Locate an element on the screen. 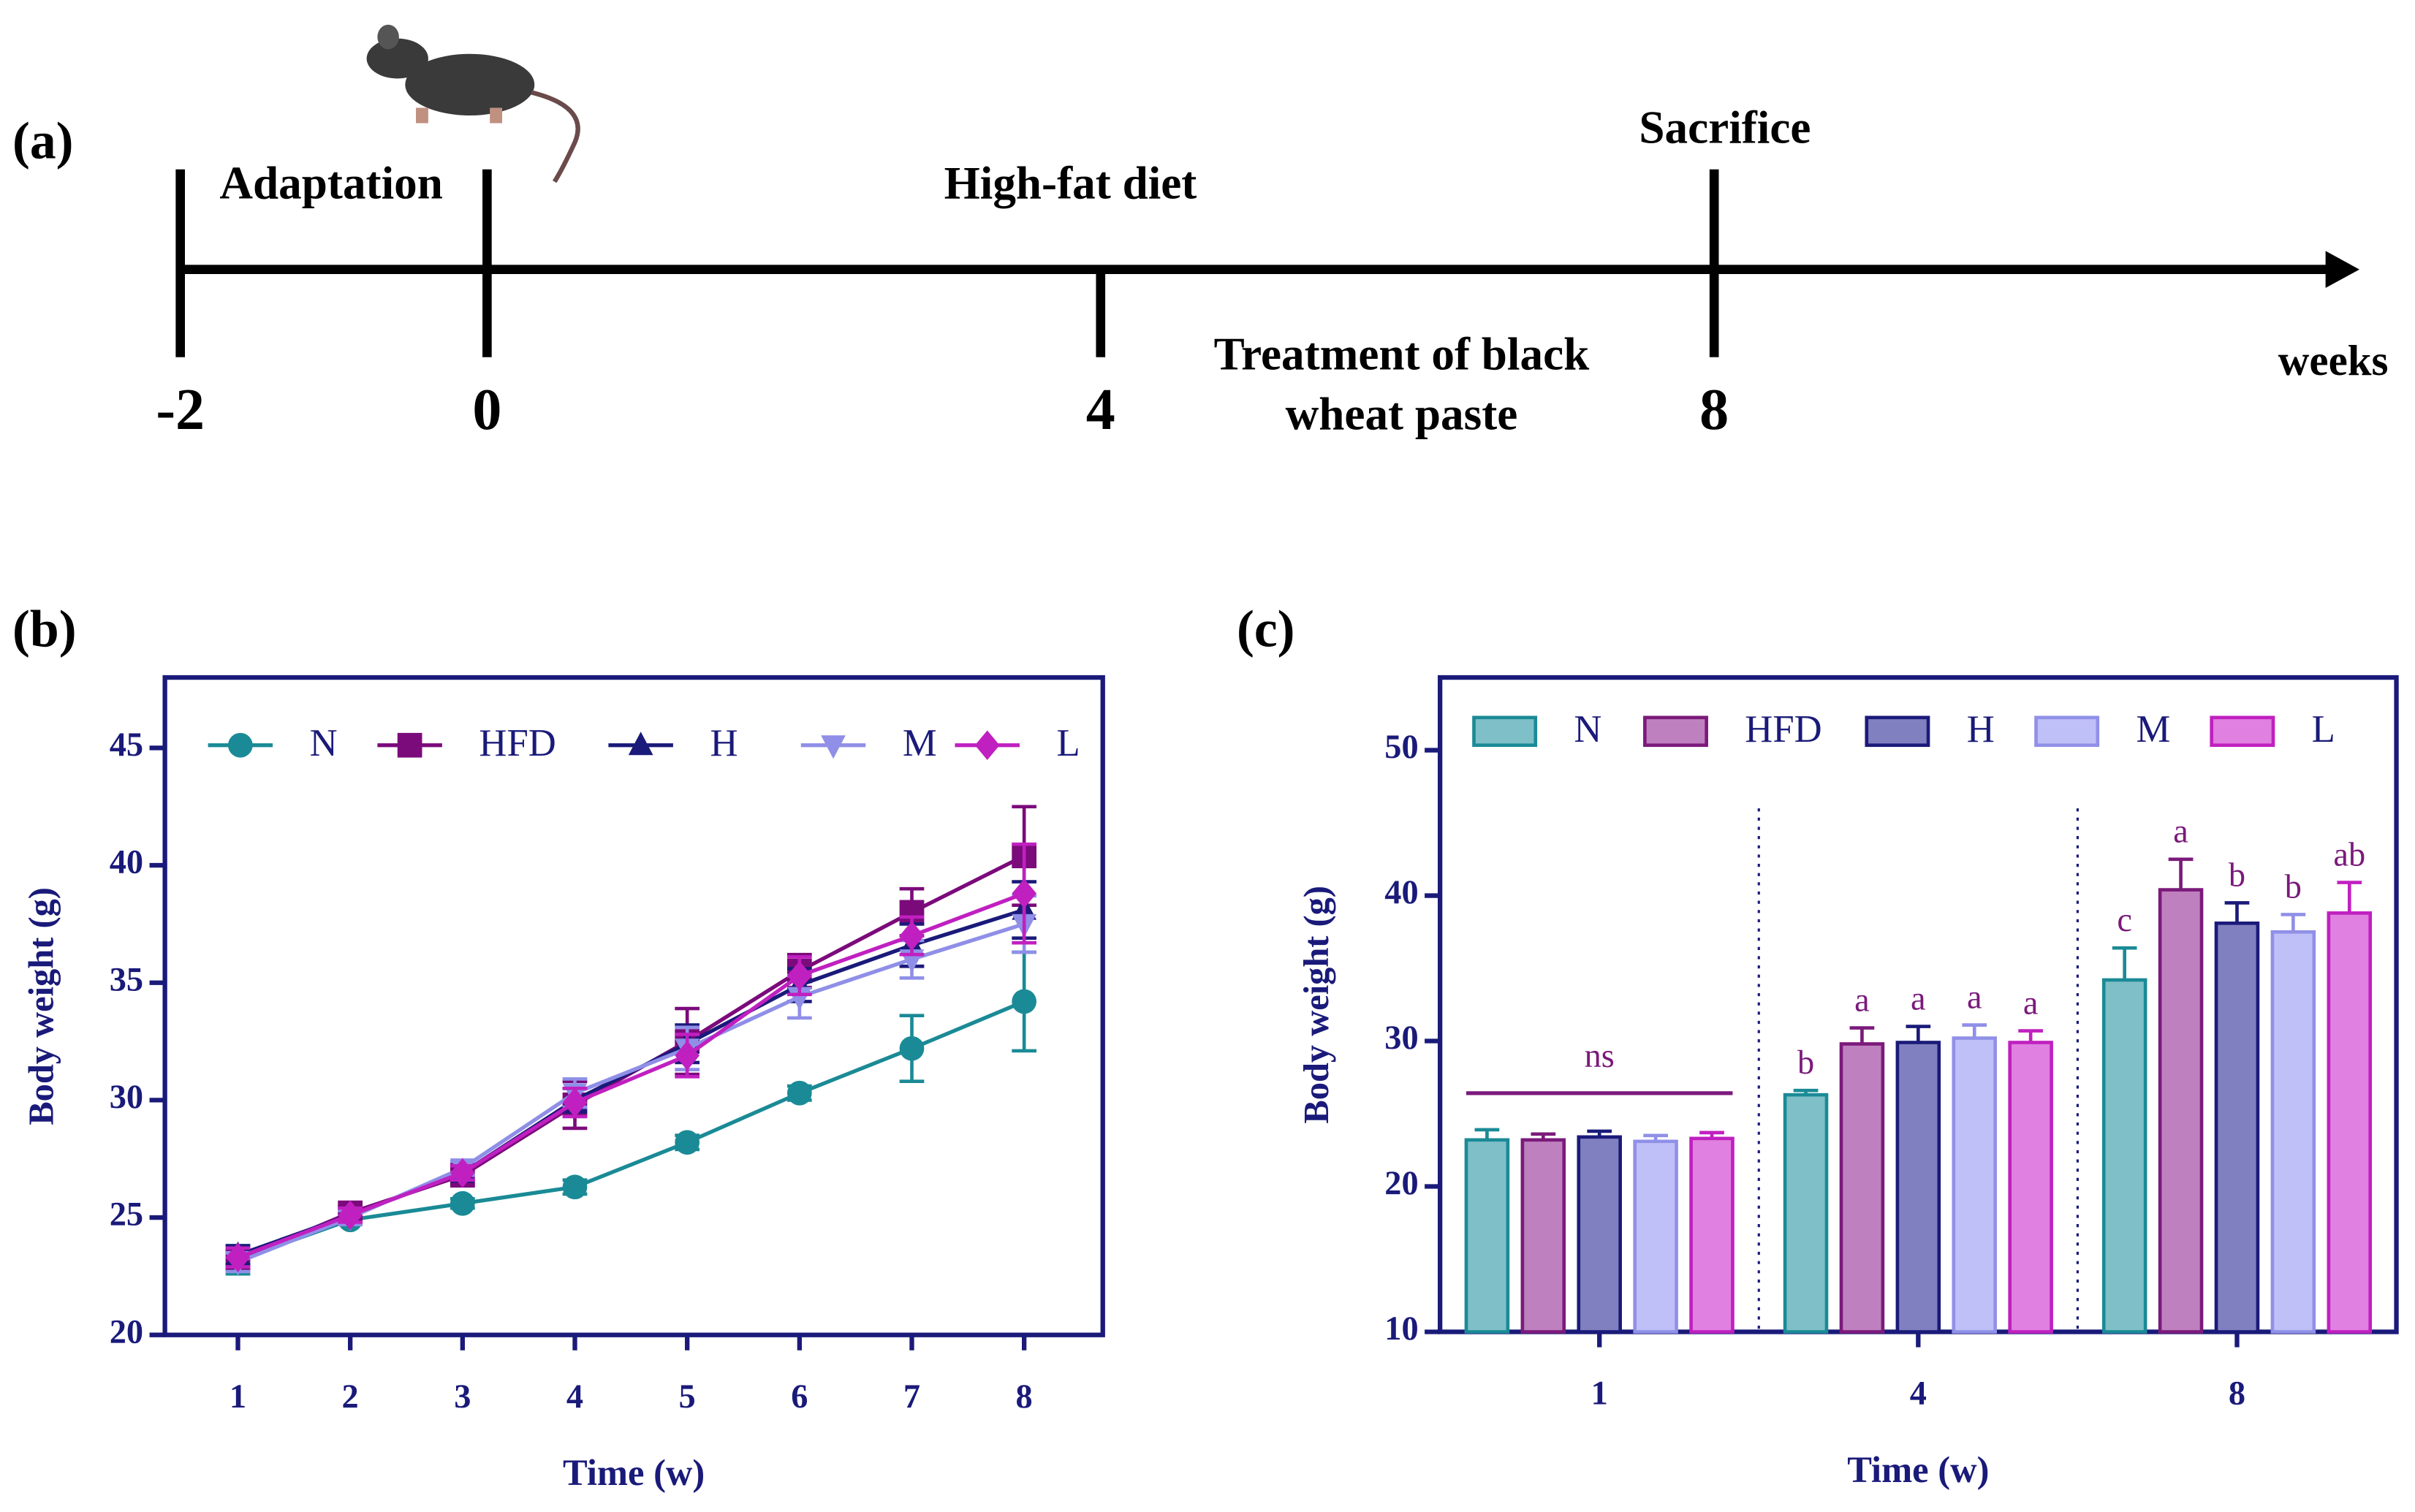  x-tick-label: 7 is located at coordinates (912, 1397).